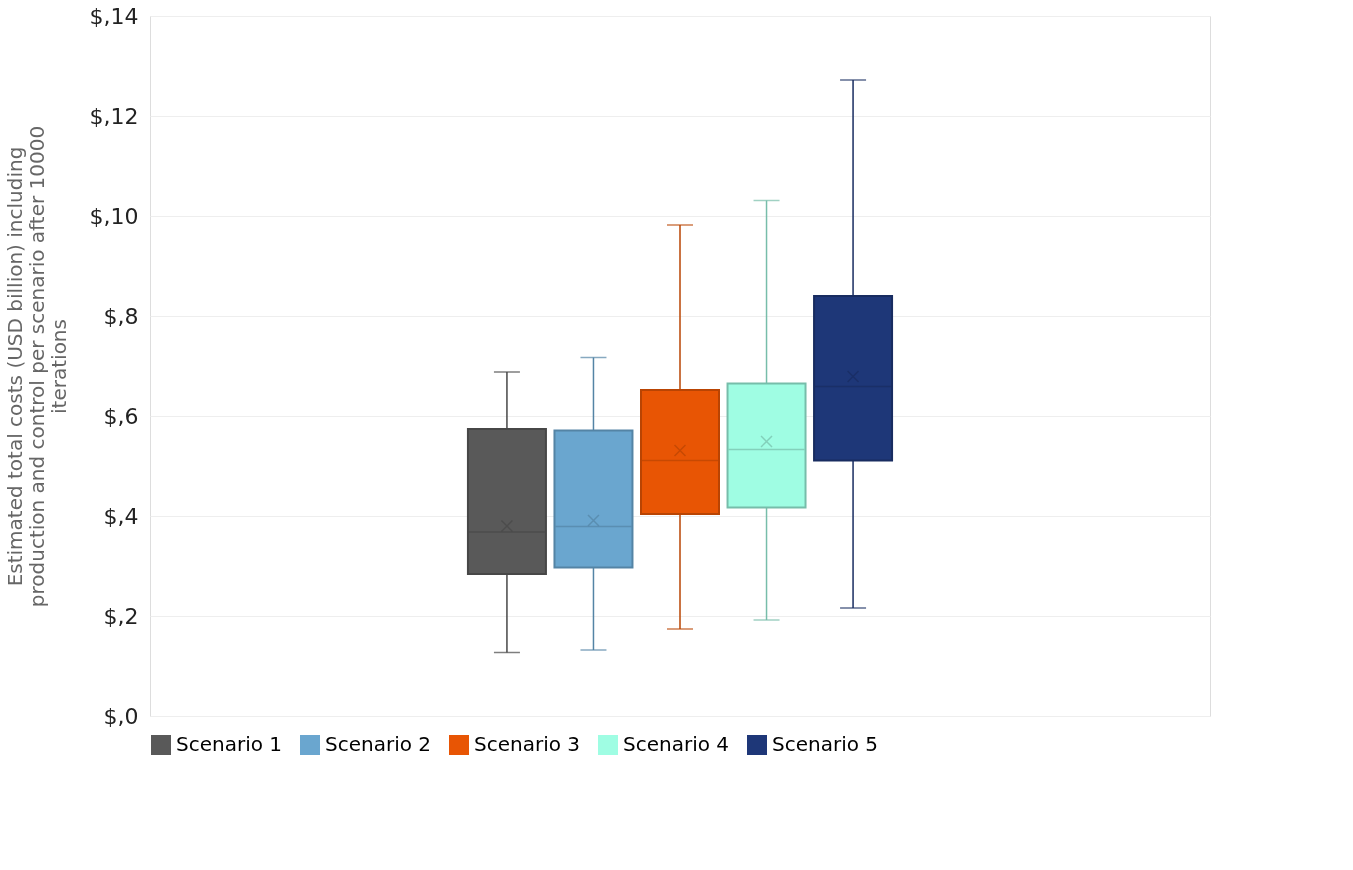 This screenshot has height=870, width=1353. I want to click on y-tick-label: $,0, so click(121, 716).